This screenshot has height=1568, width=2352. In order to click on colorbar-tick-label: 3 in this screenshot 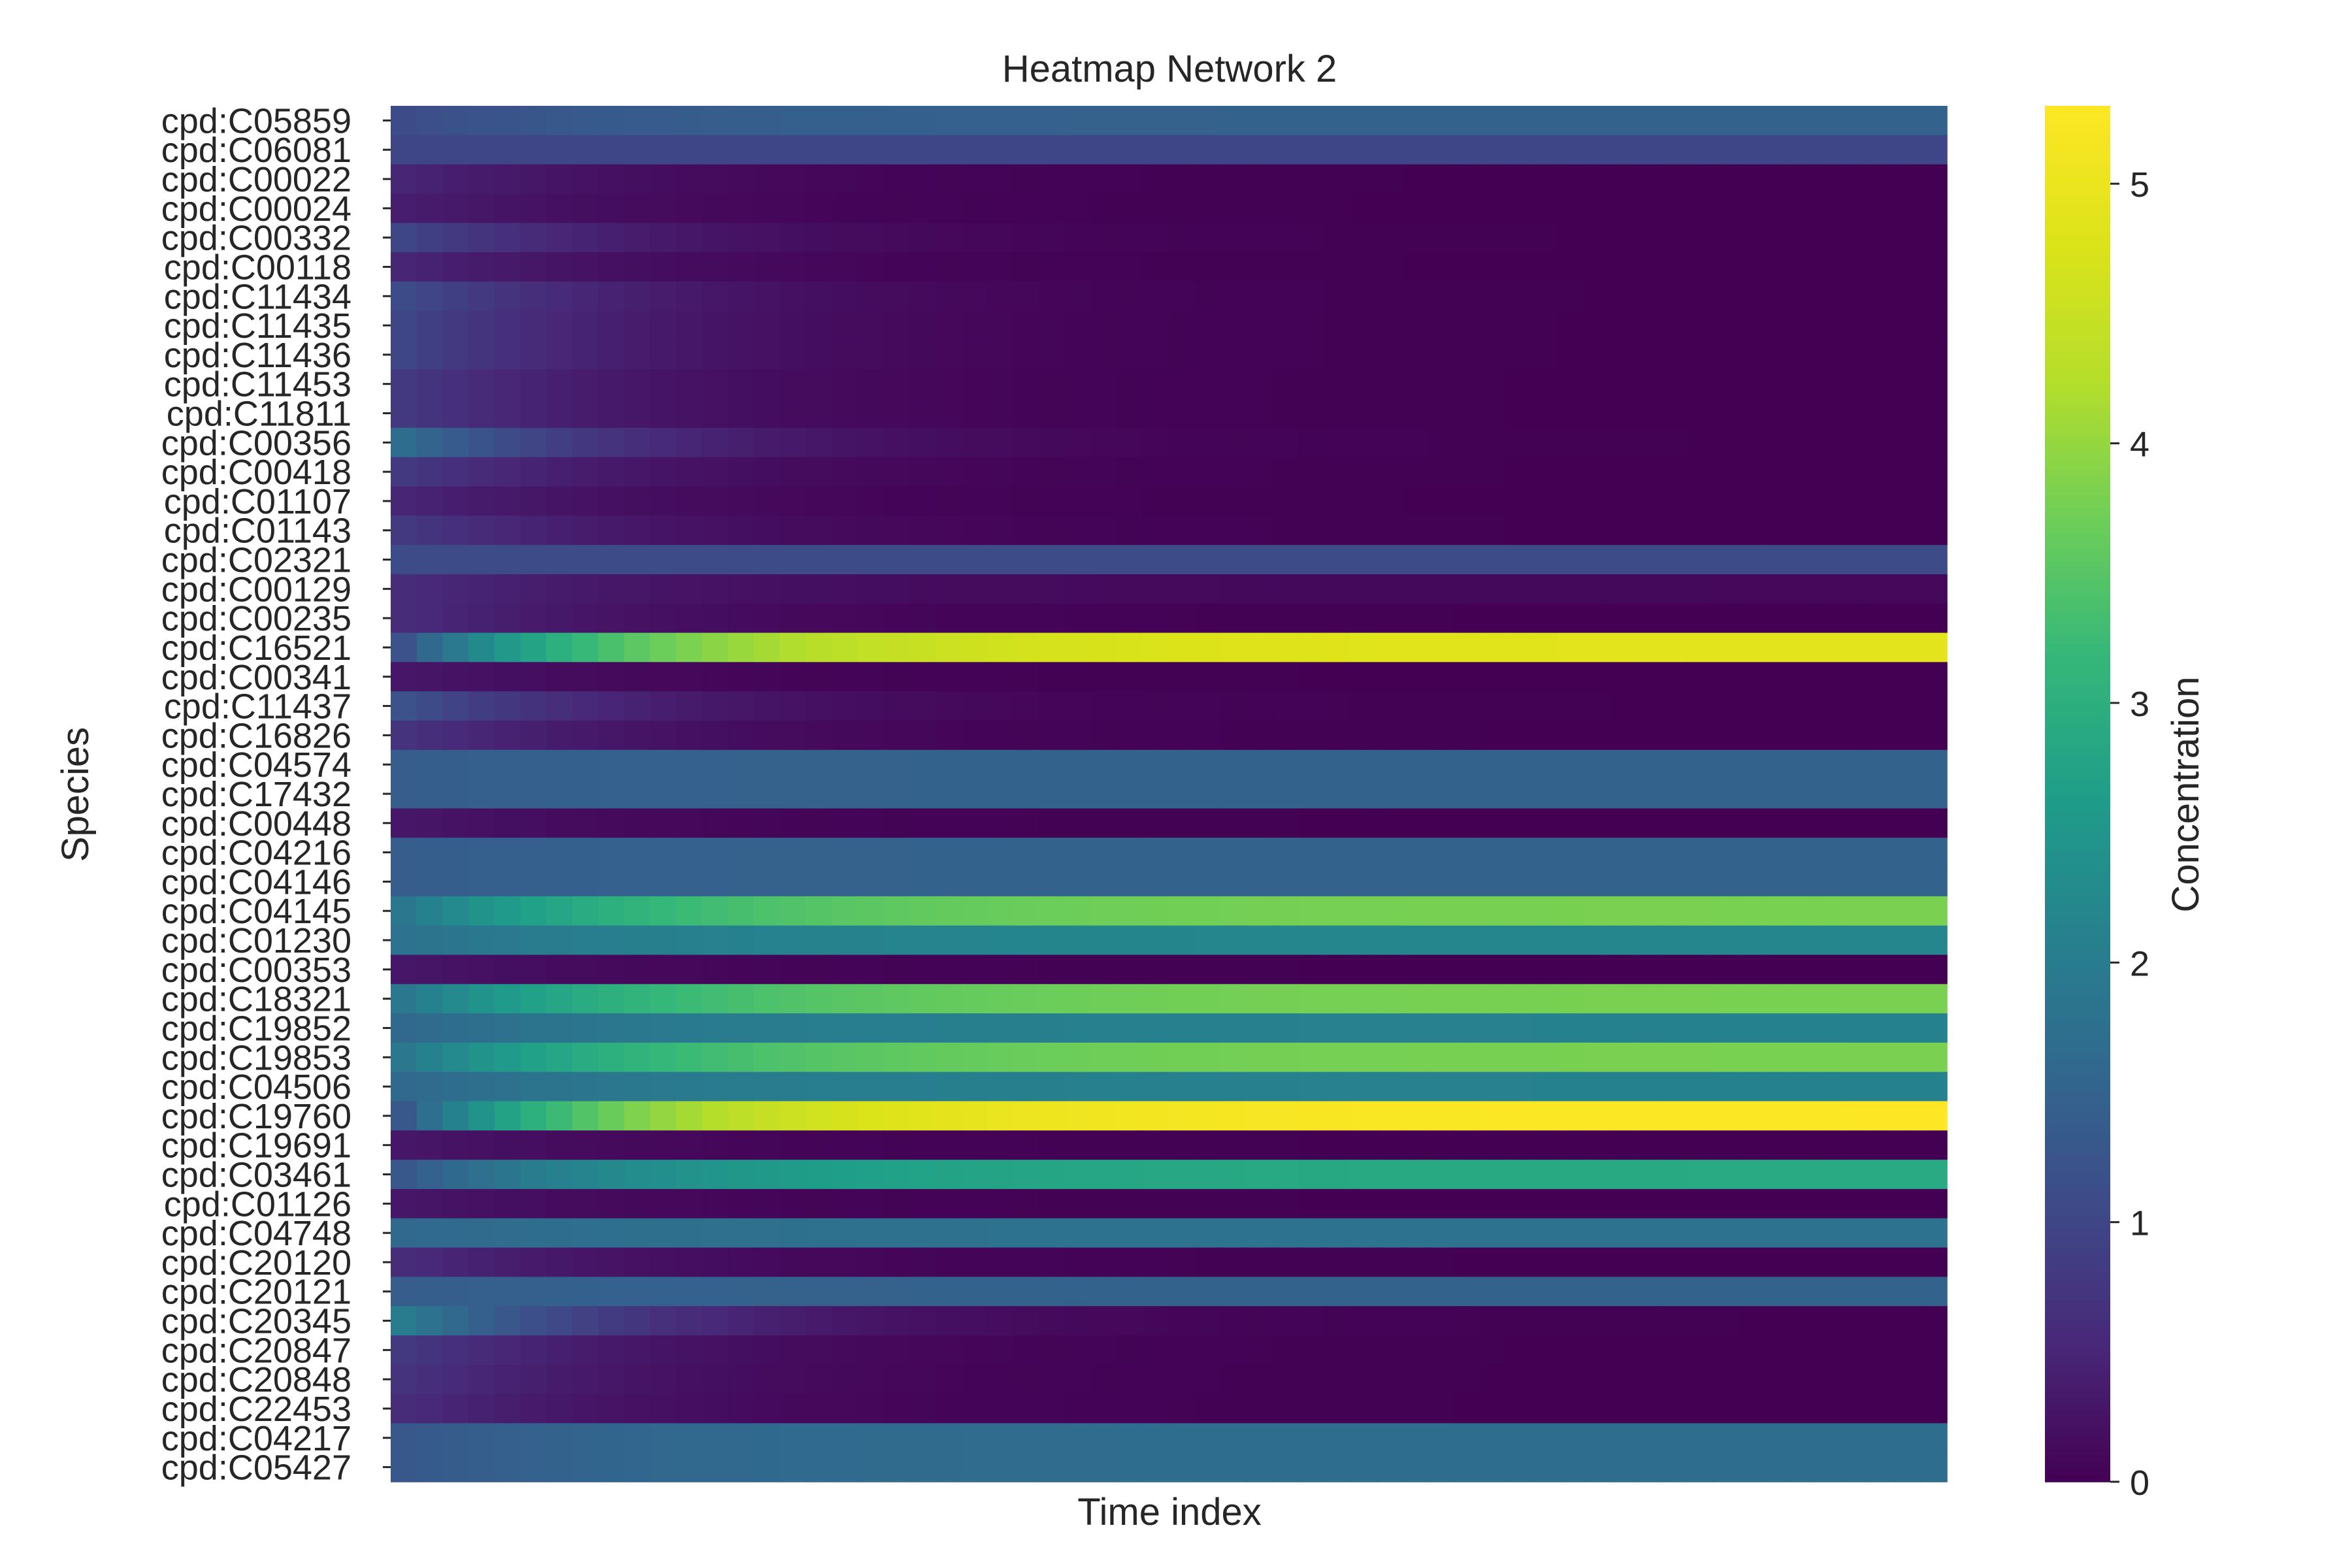, I will do `click(2139, 704)`.